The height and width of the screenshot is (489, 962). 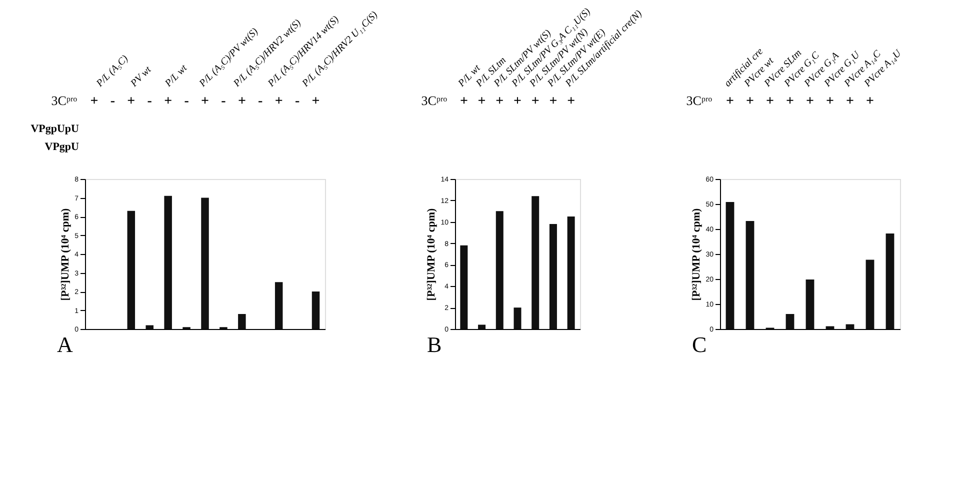 What do you see at coordinates (699, 344) in the screenshot?
I see `text: C` at bounding box center [699, 344].